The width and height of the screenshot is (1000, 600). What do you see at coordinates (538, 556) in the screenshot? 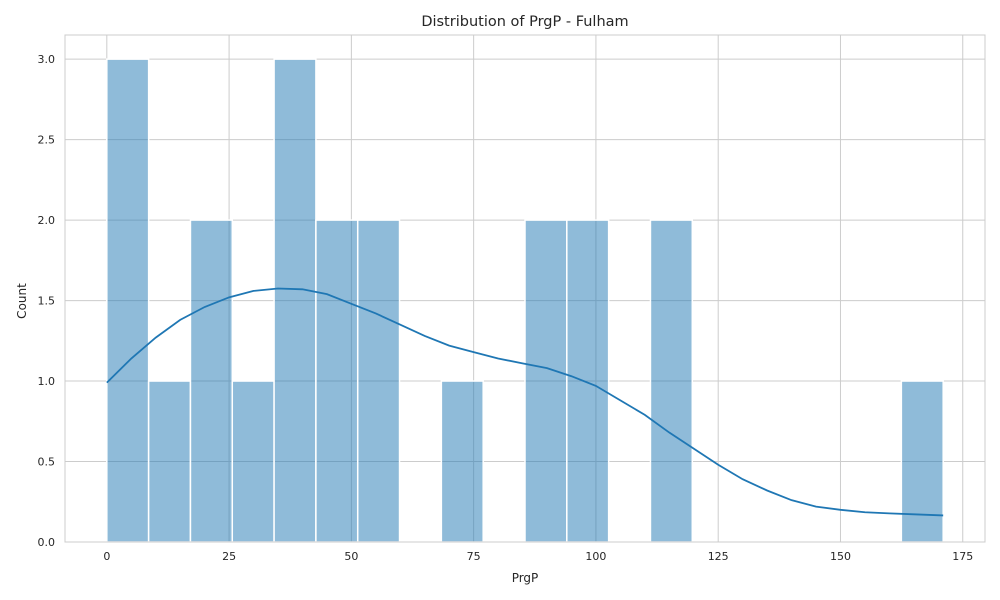
I see `x-tick-labels: 0 25 50 75 100 125 150 175` at bounding box center [538, 556].